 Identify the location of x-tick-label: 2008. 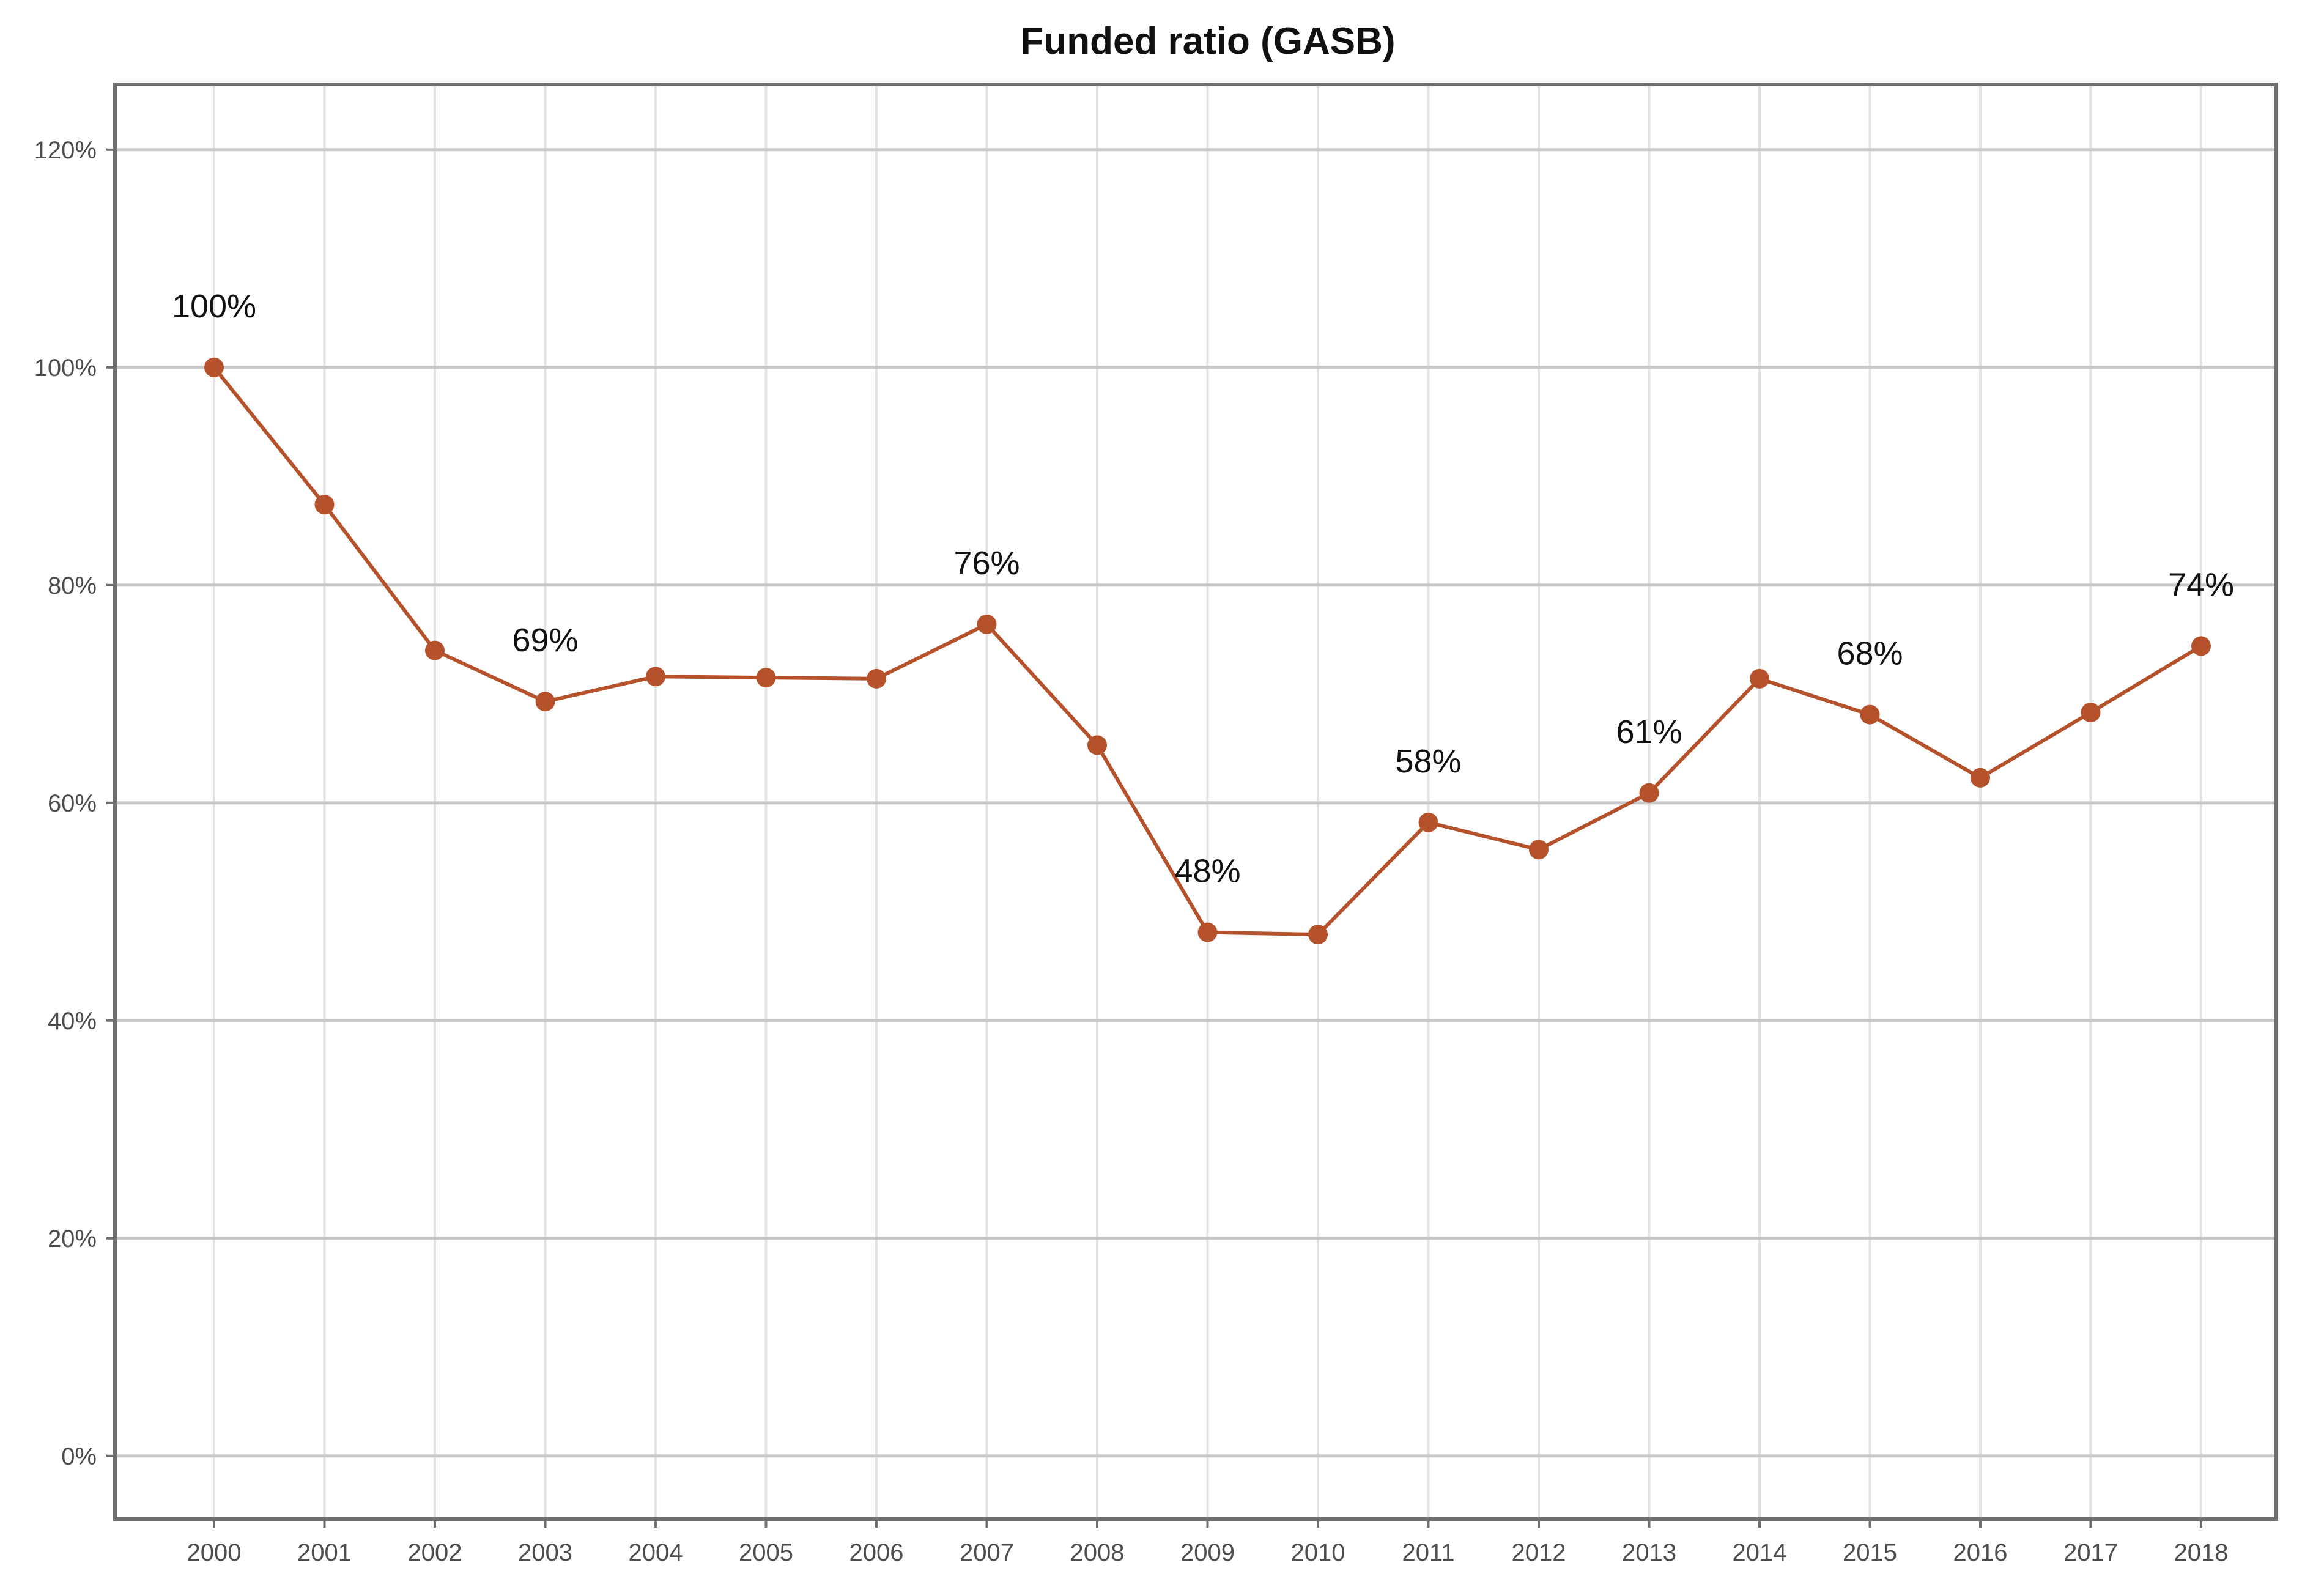
(1097, 1553).